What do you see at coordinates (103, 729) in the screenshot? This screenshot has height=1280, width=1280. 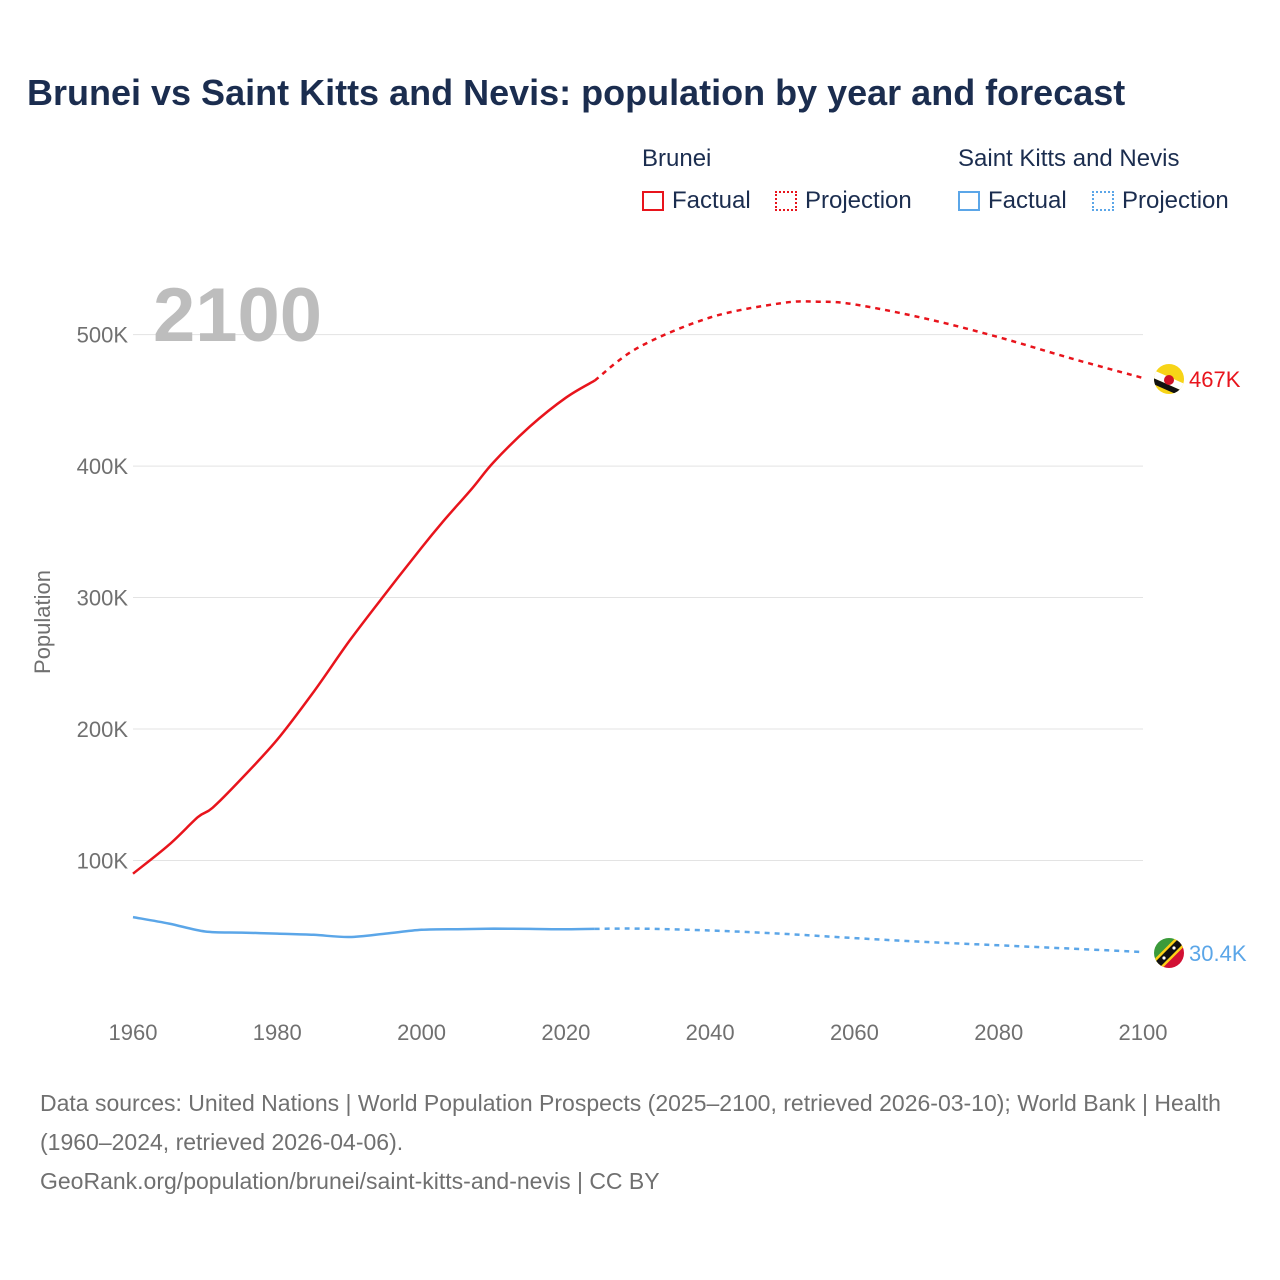 I see `y-tick-label: 200K` at bounding box center [103, 729].